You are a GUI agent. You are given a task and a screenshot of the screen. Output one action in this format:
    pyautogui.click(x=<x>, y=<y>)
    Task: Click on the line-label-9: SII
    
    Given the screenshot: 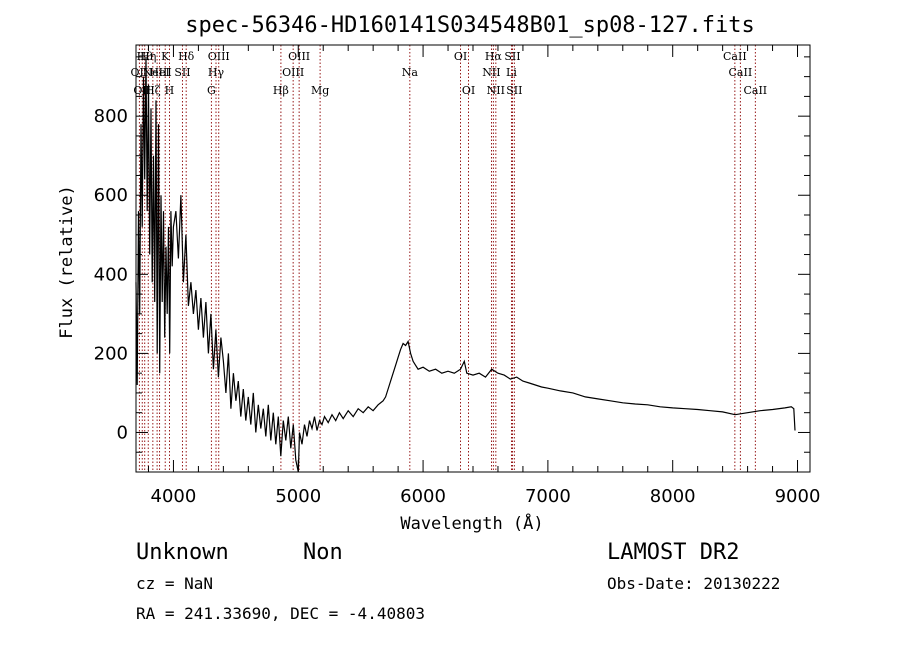 What is the action you would take?
    pyautogui.click(x=182, y=72)
    